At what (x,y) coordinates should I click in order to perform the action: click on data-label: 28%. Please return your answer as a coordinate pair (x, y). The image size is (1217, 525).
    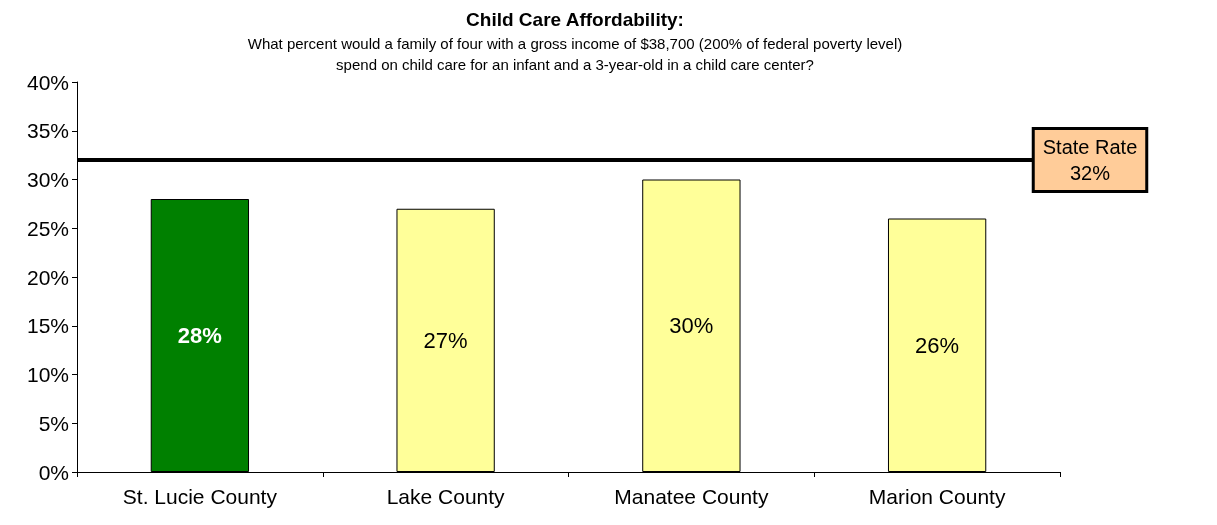
    Looking at the image, I should click on (199, 335).